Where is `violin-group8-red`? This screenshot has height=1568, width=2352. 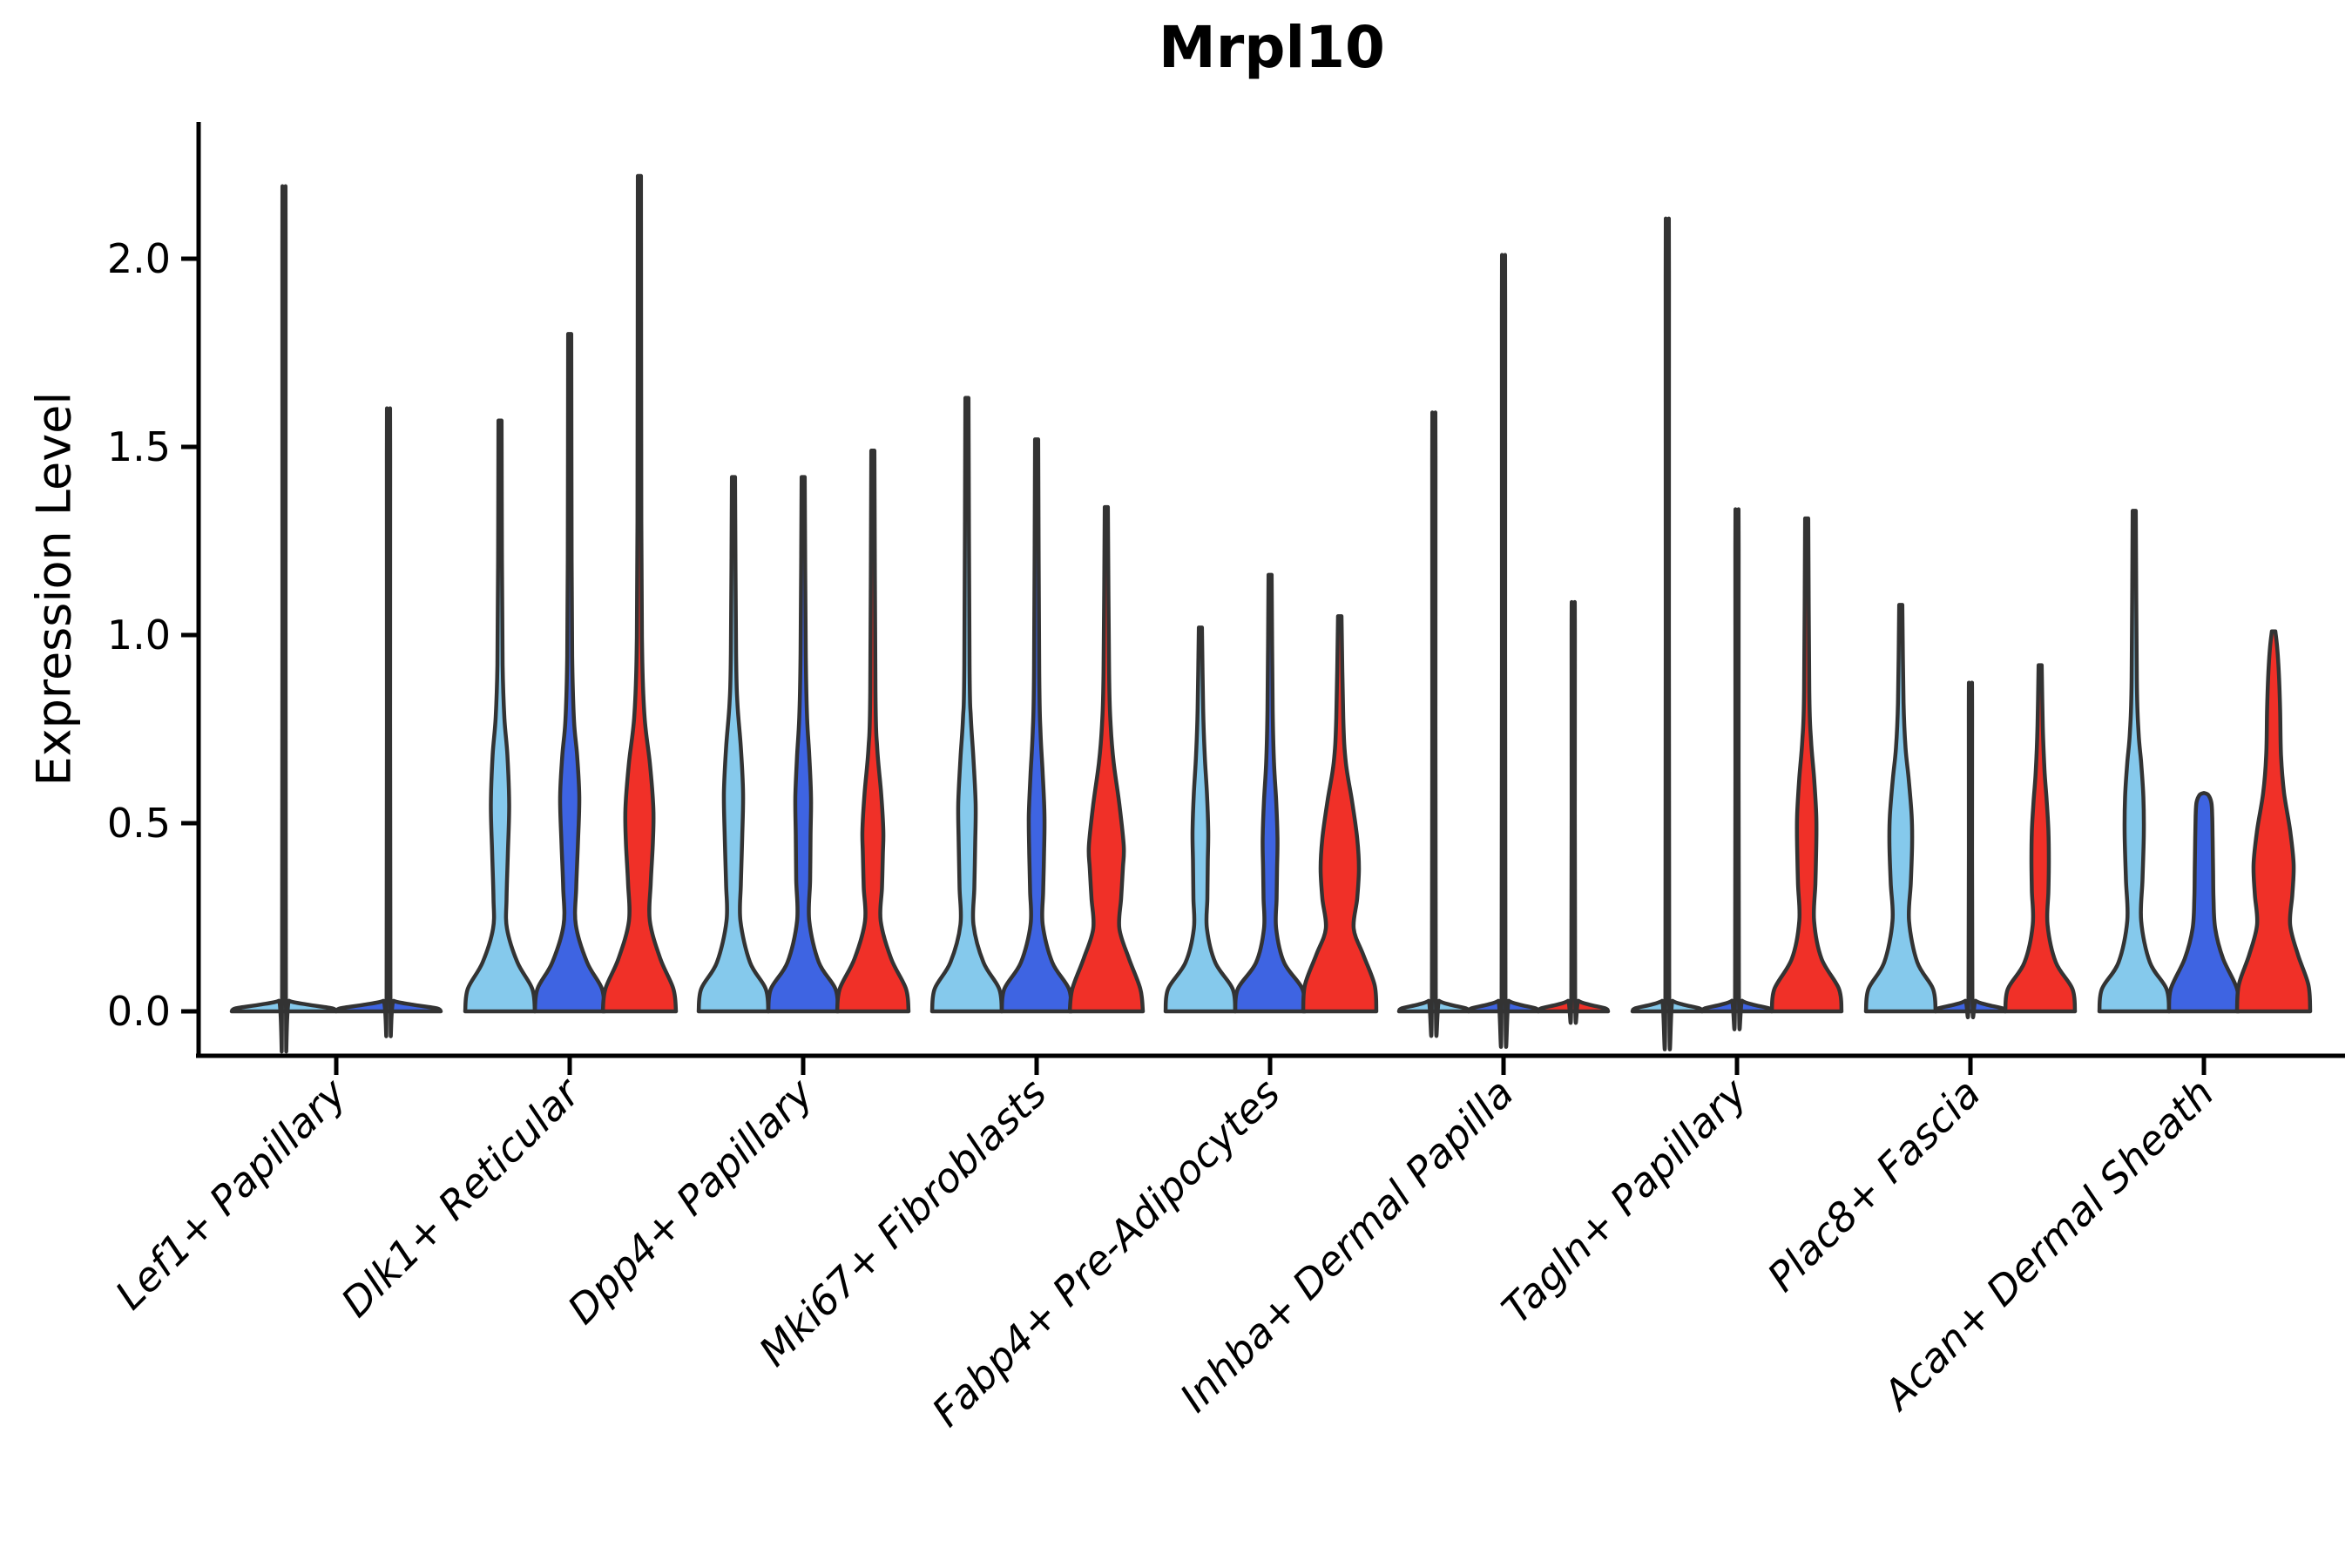
violin-group8-red is located at coordinates (2041, 839).